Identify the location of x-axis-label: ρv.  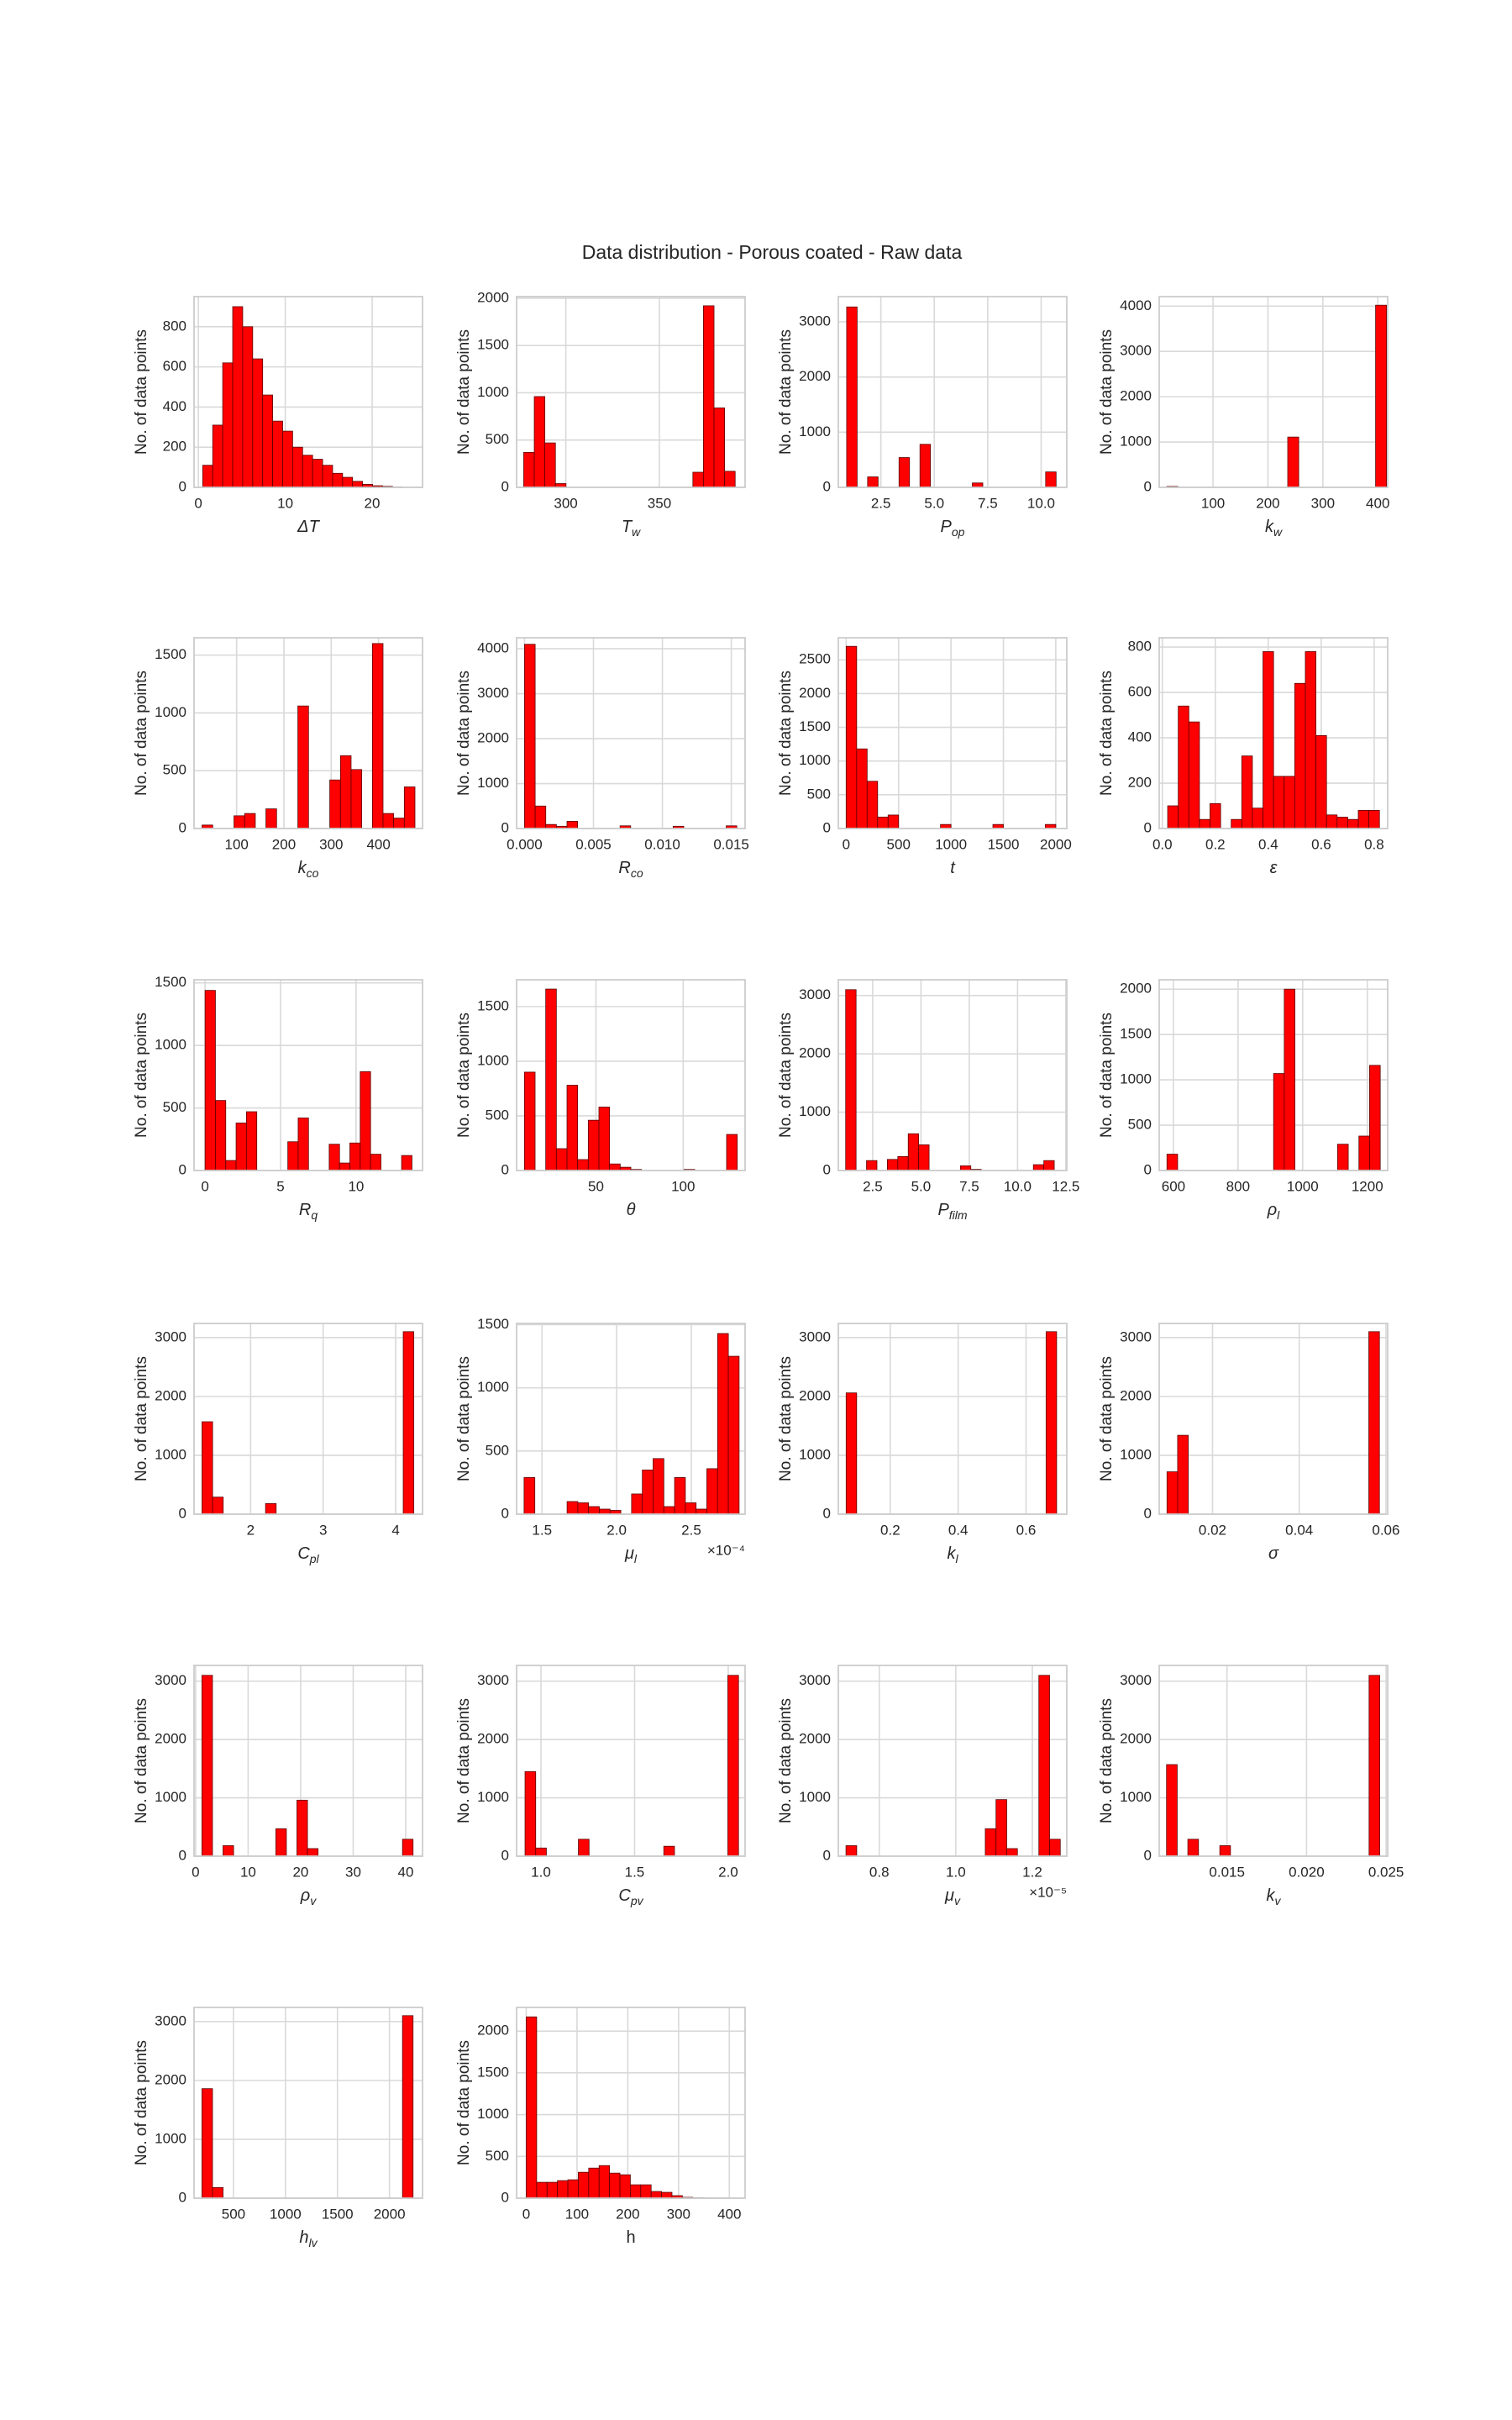
(308, 1896).